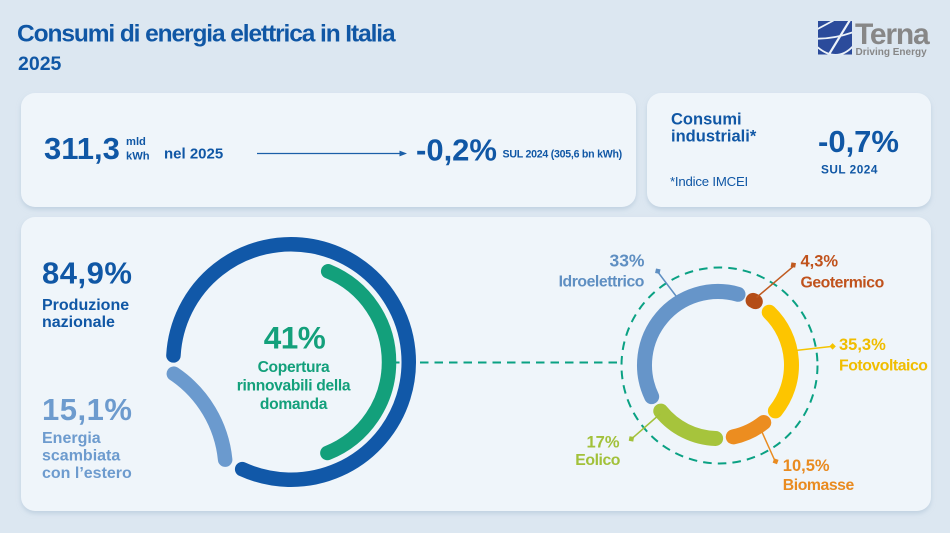 The height and width of the screenshot is (533, 950). What do you see at coordinates (892, 34) in the screenshot?
I see `svg-text: Terna` at bounding box center [892, 34].